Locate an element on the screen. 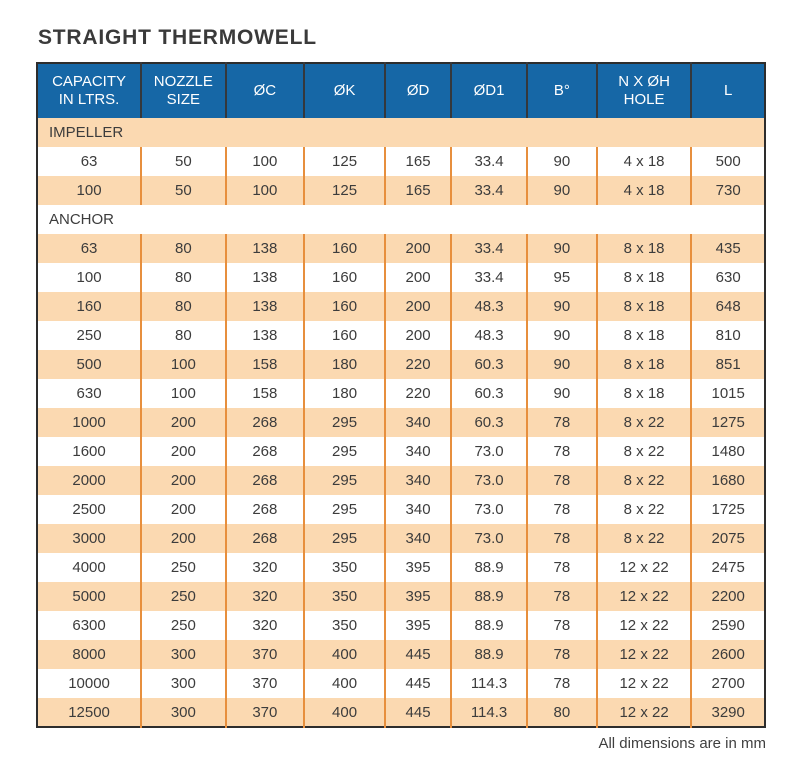 The image size is (800, 775). table-cell: 340 is located at coordinates (417, 451).